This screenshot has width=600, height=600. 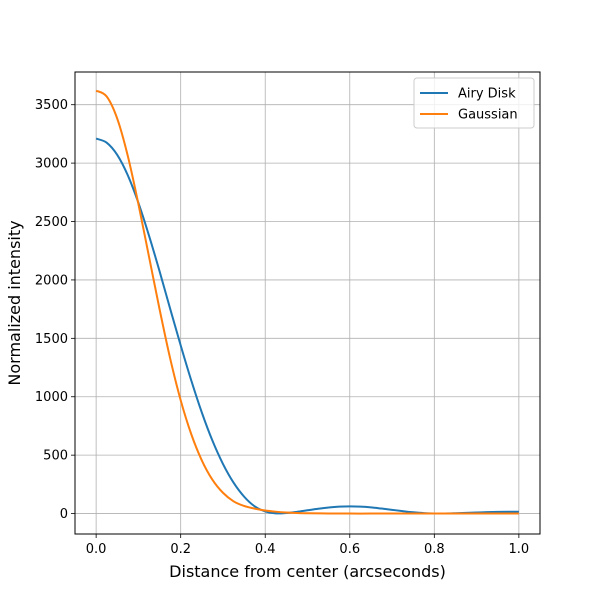 I want to click on y-tick-label: 1000, so click(x=51, y=397).